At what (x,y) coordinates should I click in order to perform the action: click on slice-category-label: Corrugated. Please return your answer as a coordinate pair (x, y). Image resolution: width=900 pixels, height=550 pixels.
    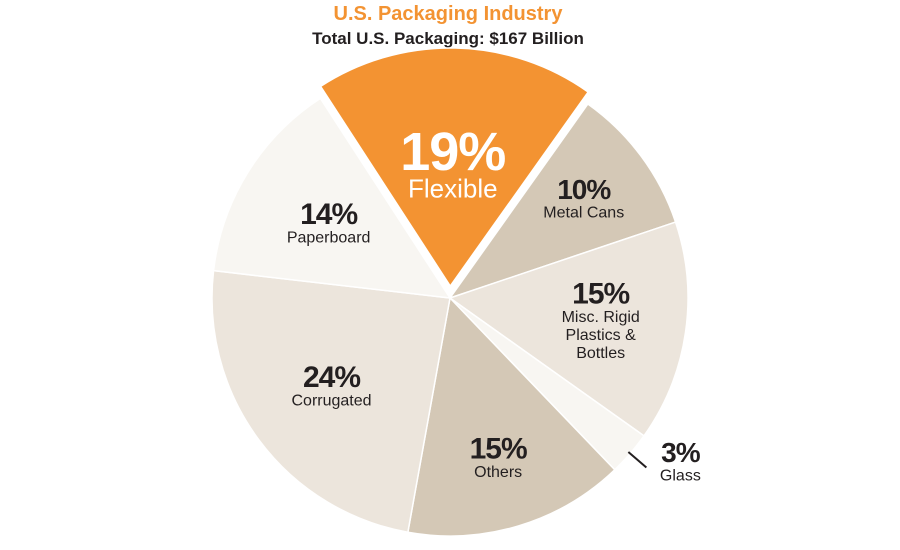
    Looking at the image, I should click on (332, 401).